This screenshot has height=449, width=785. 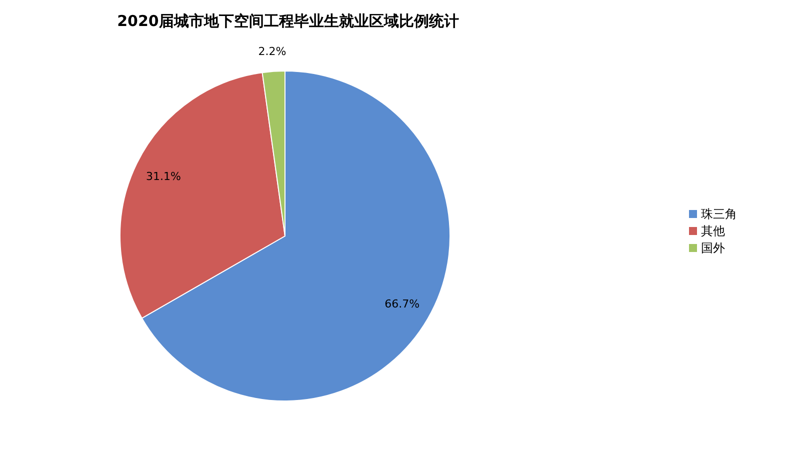 What do you see at coordinates (713, 231) in the screenshot?
I see `legend-label: 其他` at bounding box center [713, 231].